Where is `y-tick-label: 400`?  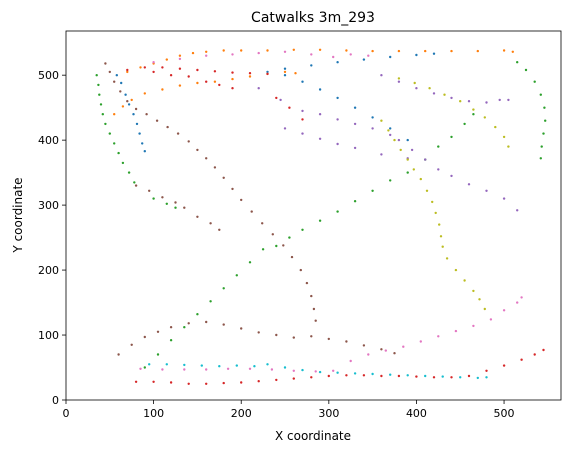
y-tick-label: 400 is located at coordinates (48, 140).